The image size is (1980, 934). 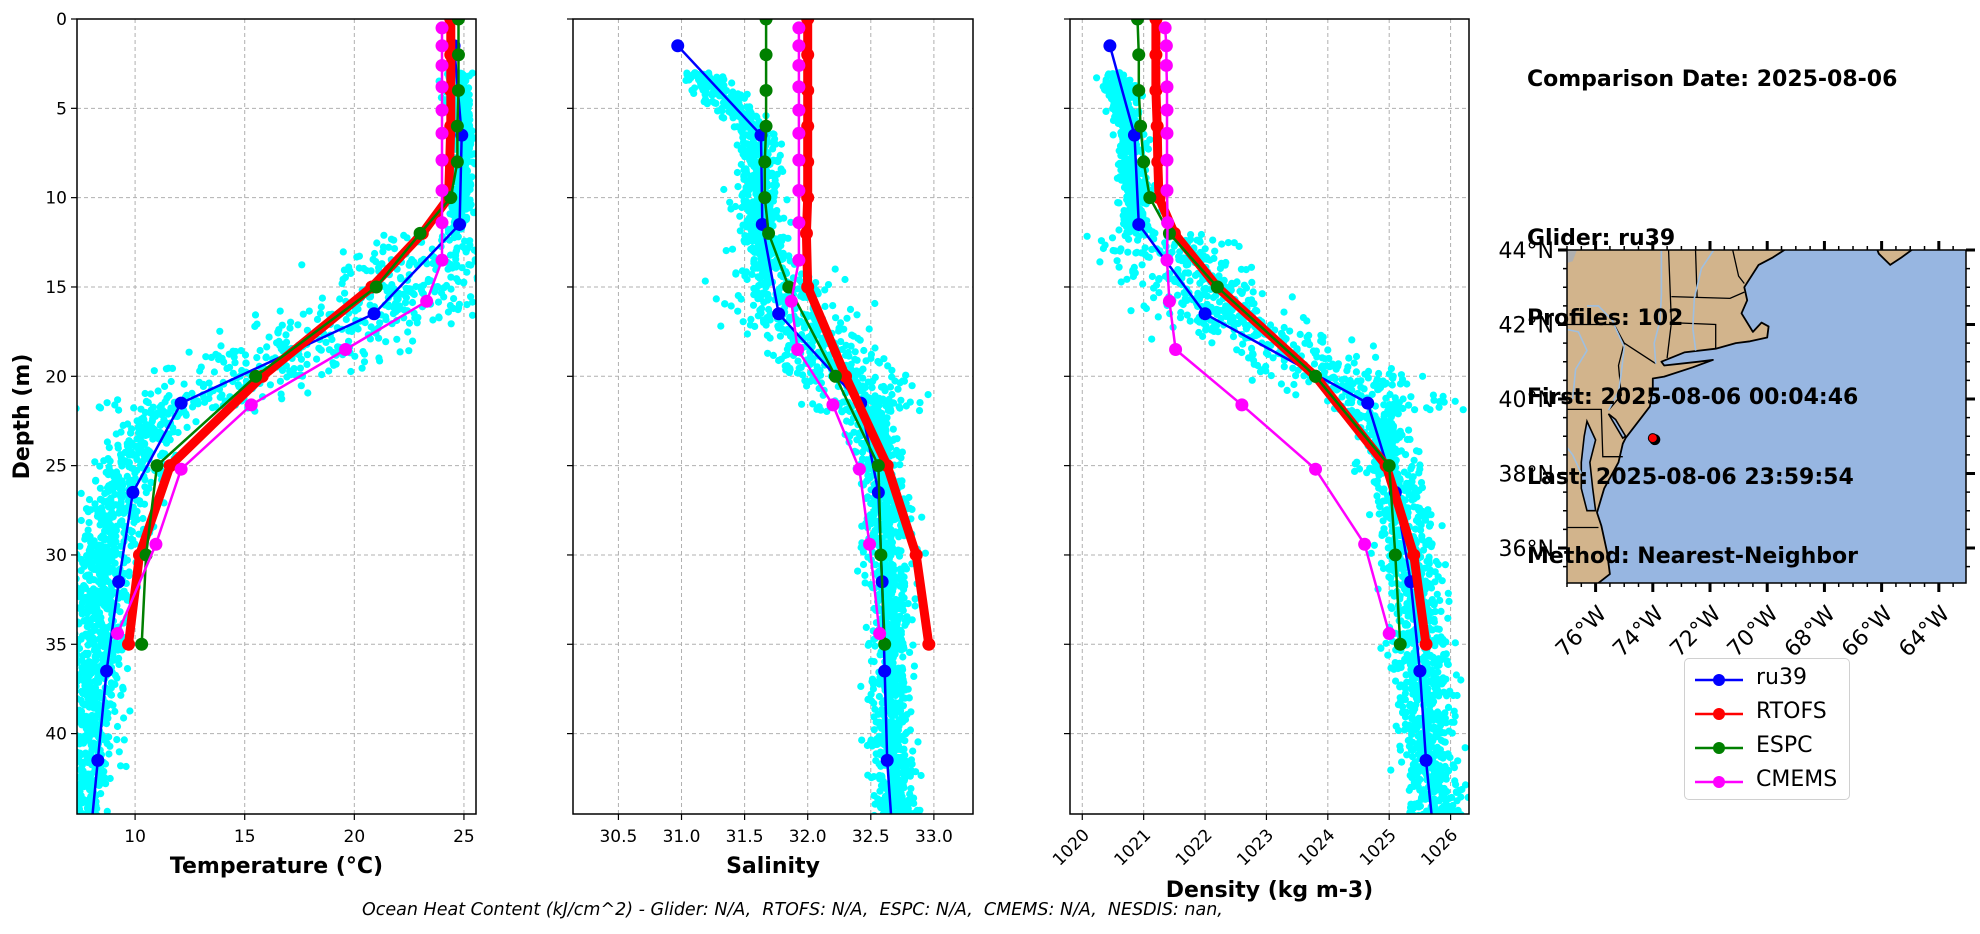 I want to click on x-axis-label: Salinity, so click(x=773, y=866).